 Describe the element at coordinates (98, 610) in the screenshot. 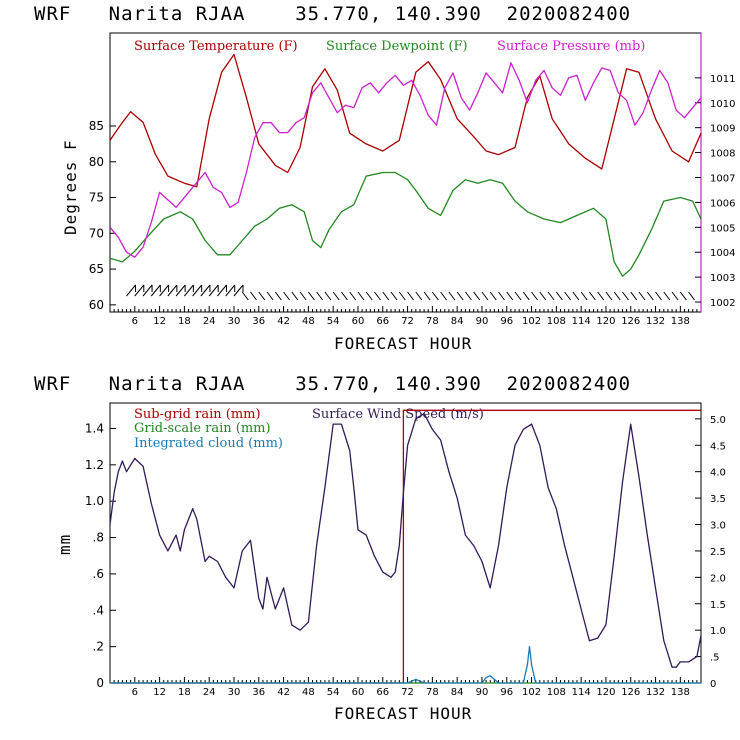

I see `y-tick-label: .4` at that location.